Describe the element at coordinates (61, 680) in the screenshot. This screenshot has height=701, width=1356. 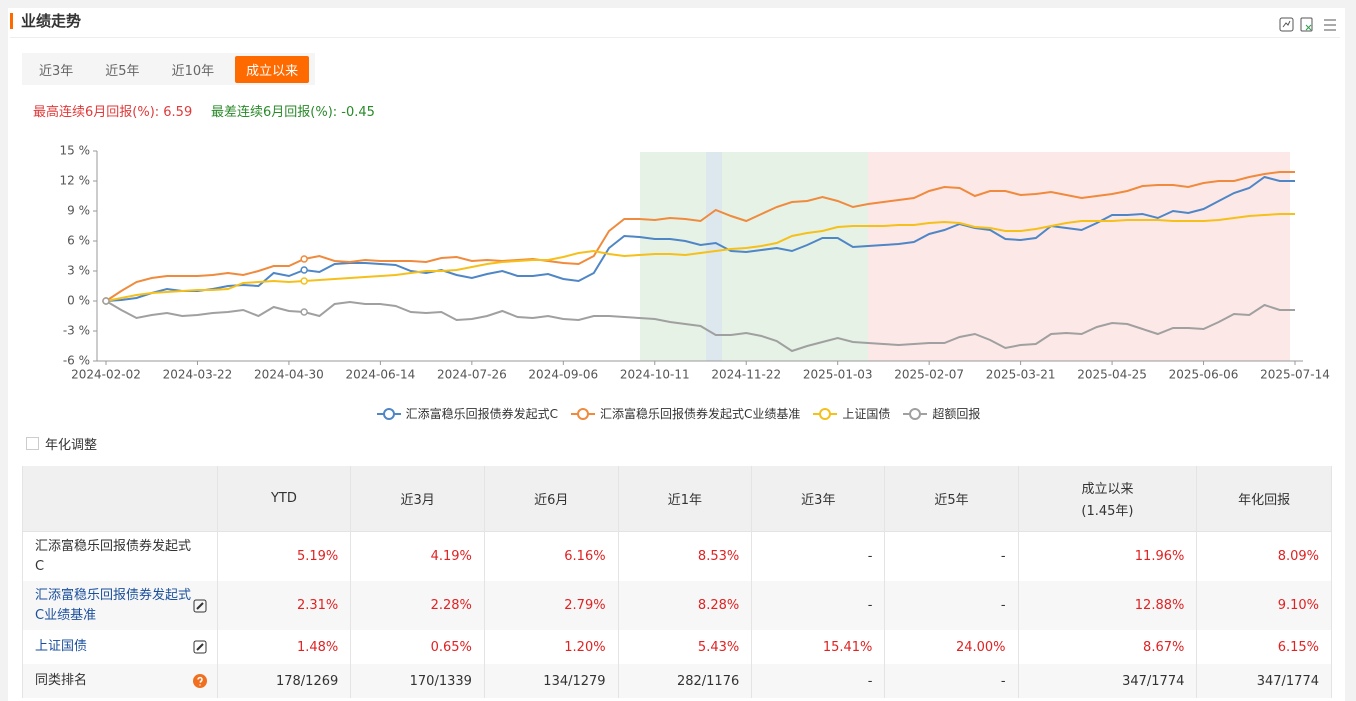
I see `row-name: 同类排名` at that location.